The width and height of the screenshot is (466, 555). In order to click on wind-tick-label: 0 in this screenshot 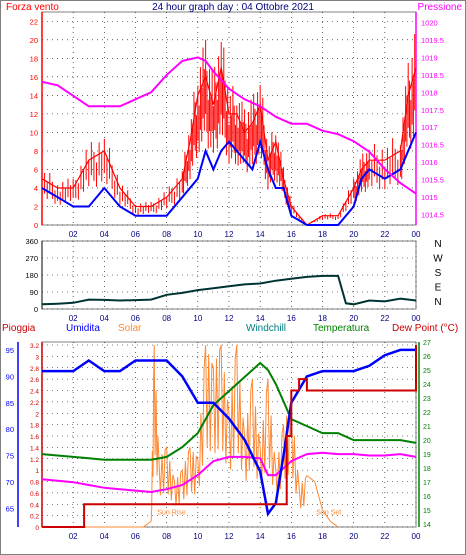, I will do `click(36, 225)`.